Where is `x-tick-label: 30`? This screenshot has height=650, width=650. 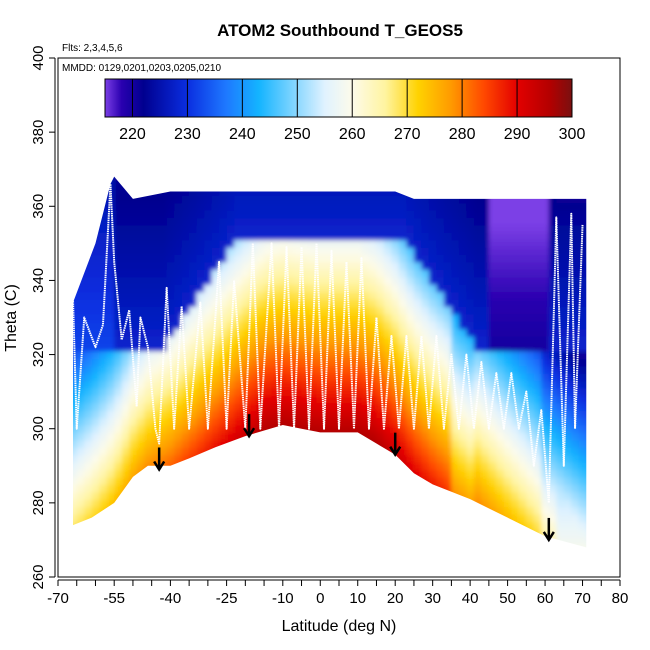 x-tick-label: 30 is located at coordinates (432, 598).